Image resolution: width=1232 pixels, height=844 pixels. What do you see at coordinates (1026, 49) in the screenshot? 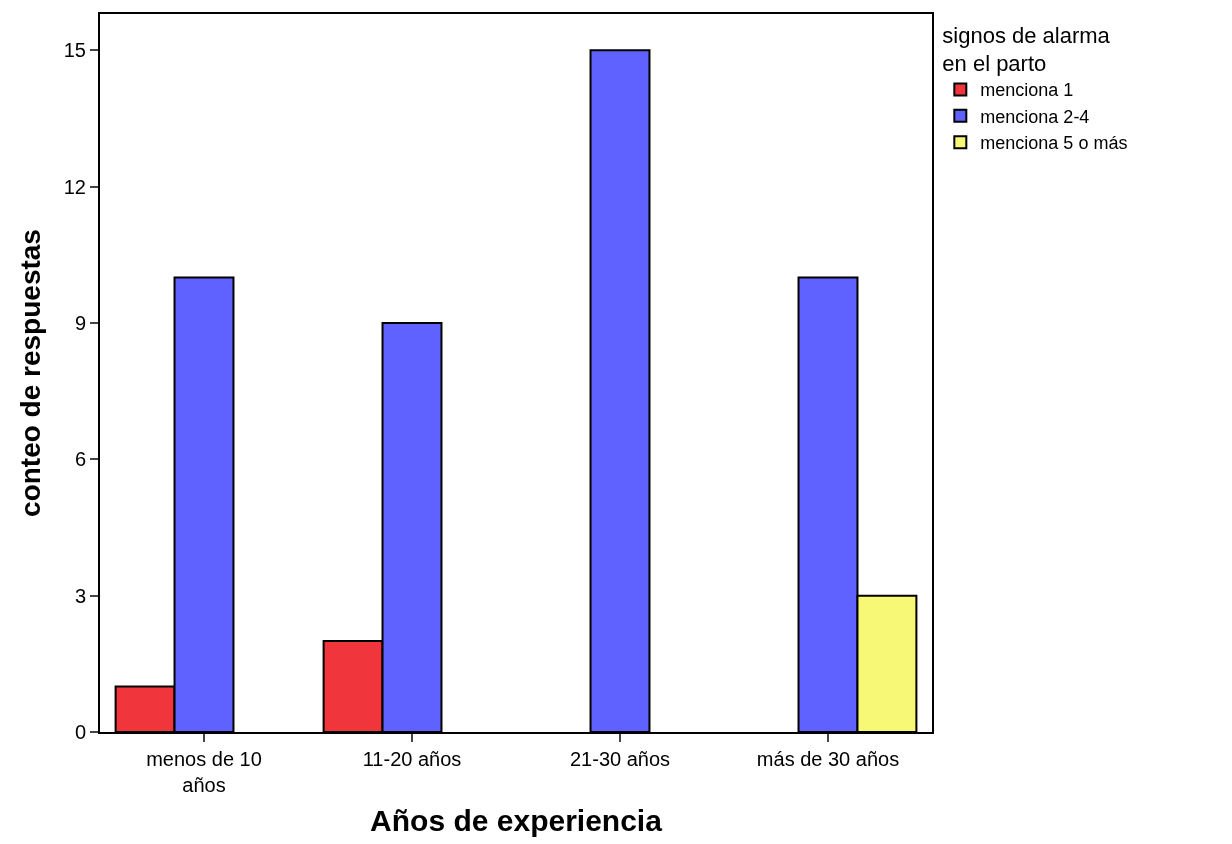
I see `legend-title: signos de alarma en el parto` at bounding box center [1026, 49].